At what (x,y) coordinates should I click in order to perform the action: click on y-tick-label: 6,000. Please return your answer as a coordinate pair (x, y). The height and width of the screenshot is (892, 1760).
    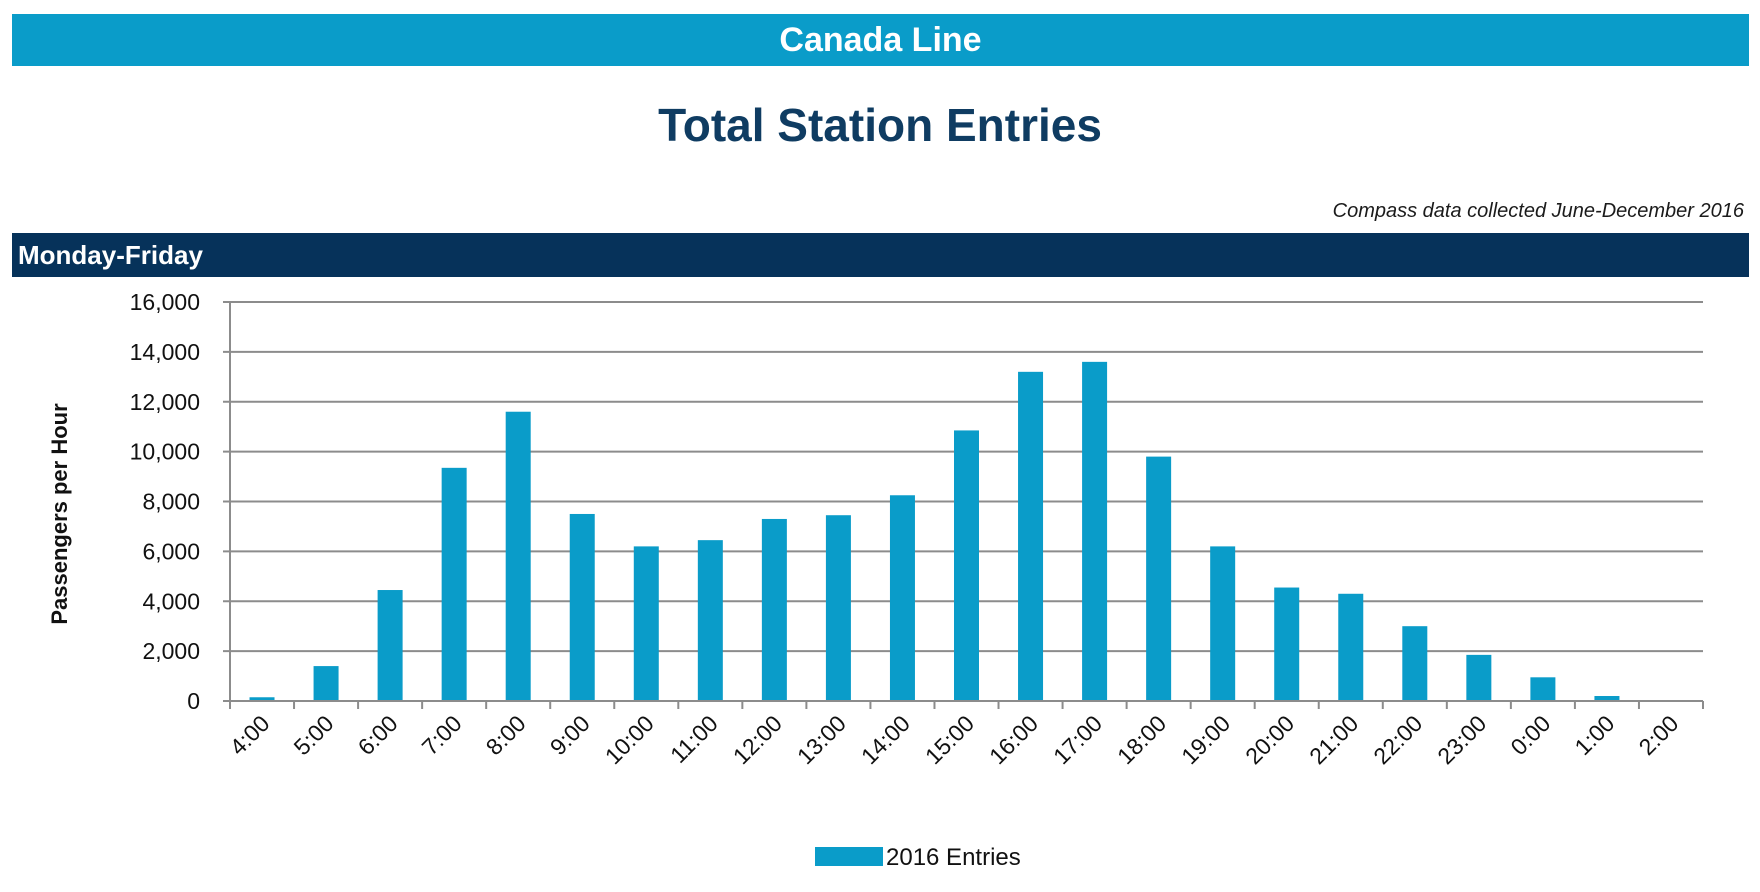
    Looking at the image, I should click on (171, 551).